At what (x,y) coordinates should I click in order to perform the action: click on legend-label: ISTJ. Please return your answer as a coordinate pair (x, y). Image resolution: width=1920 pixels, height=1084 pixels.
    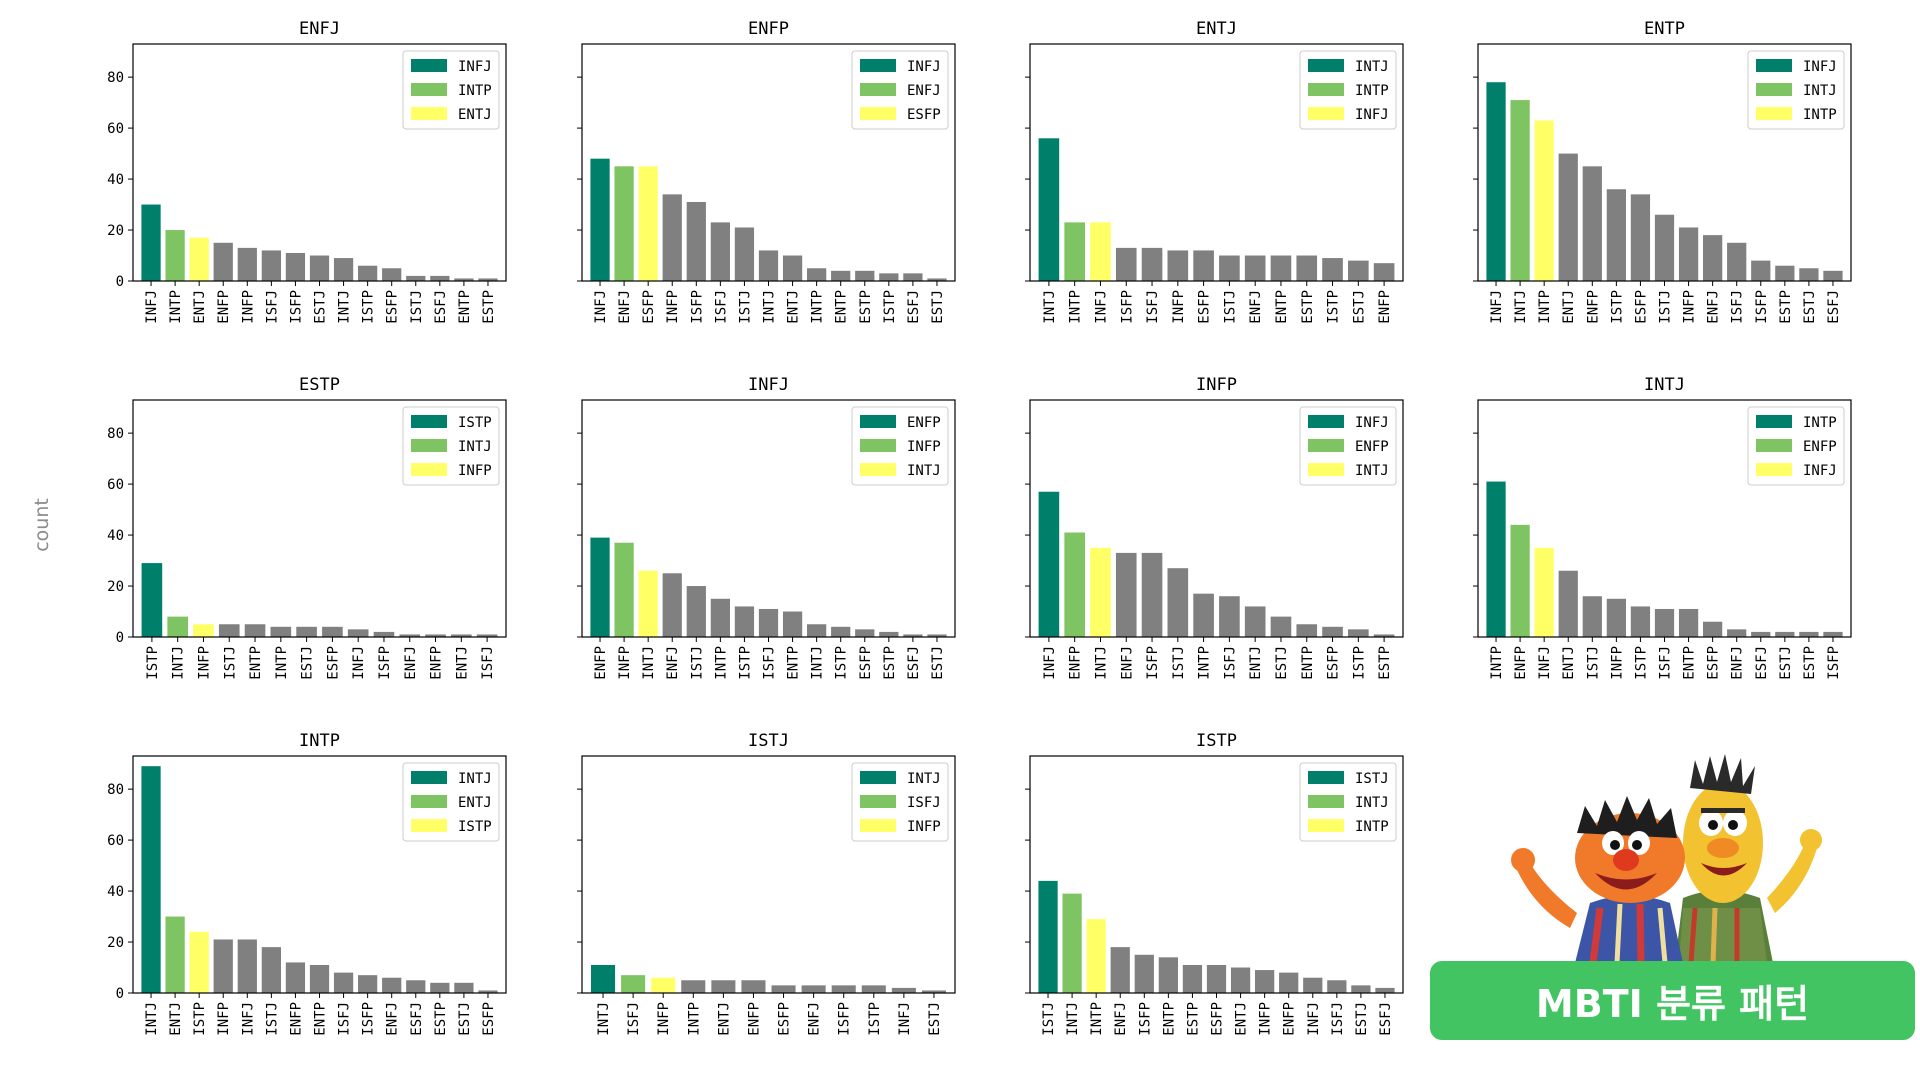
    Looking at the image, I should click on (1372, 779).